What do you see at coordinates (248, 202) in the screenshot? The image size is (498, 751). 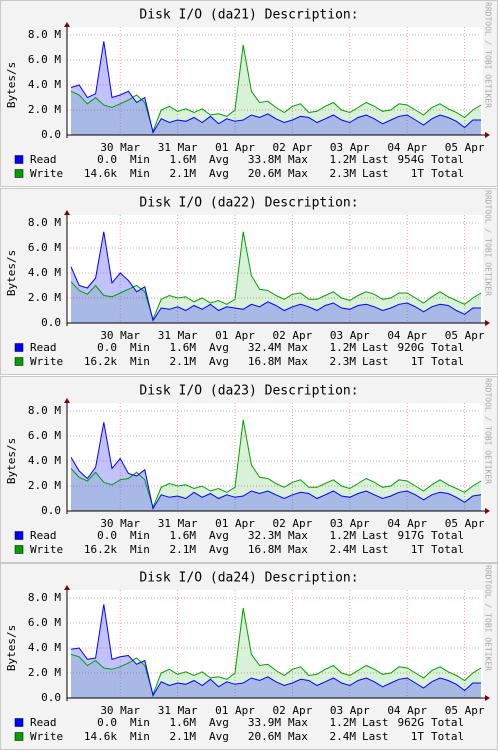 I see `chart-title: Disk I/O (da22) Description:` at bounding box center [248, 202].